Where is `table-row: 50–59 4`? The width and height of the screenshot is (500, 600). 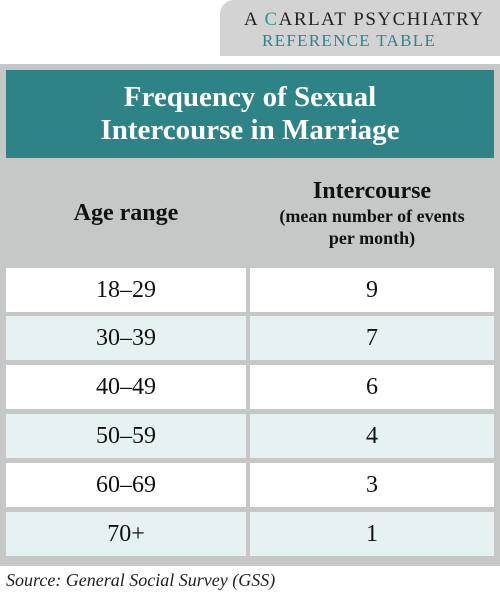 table-row: 50–59 4 is located at coordinates (250, 436).